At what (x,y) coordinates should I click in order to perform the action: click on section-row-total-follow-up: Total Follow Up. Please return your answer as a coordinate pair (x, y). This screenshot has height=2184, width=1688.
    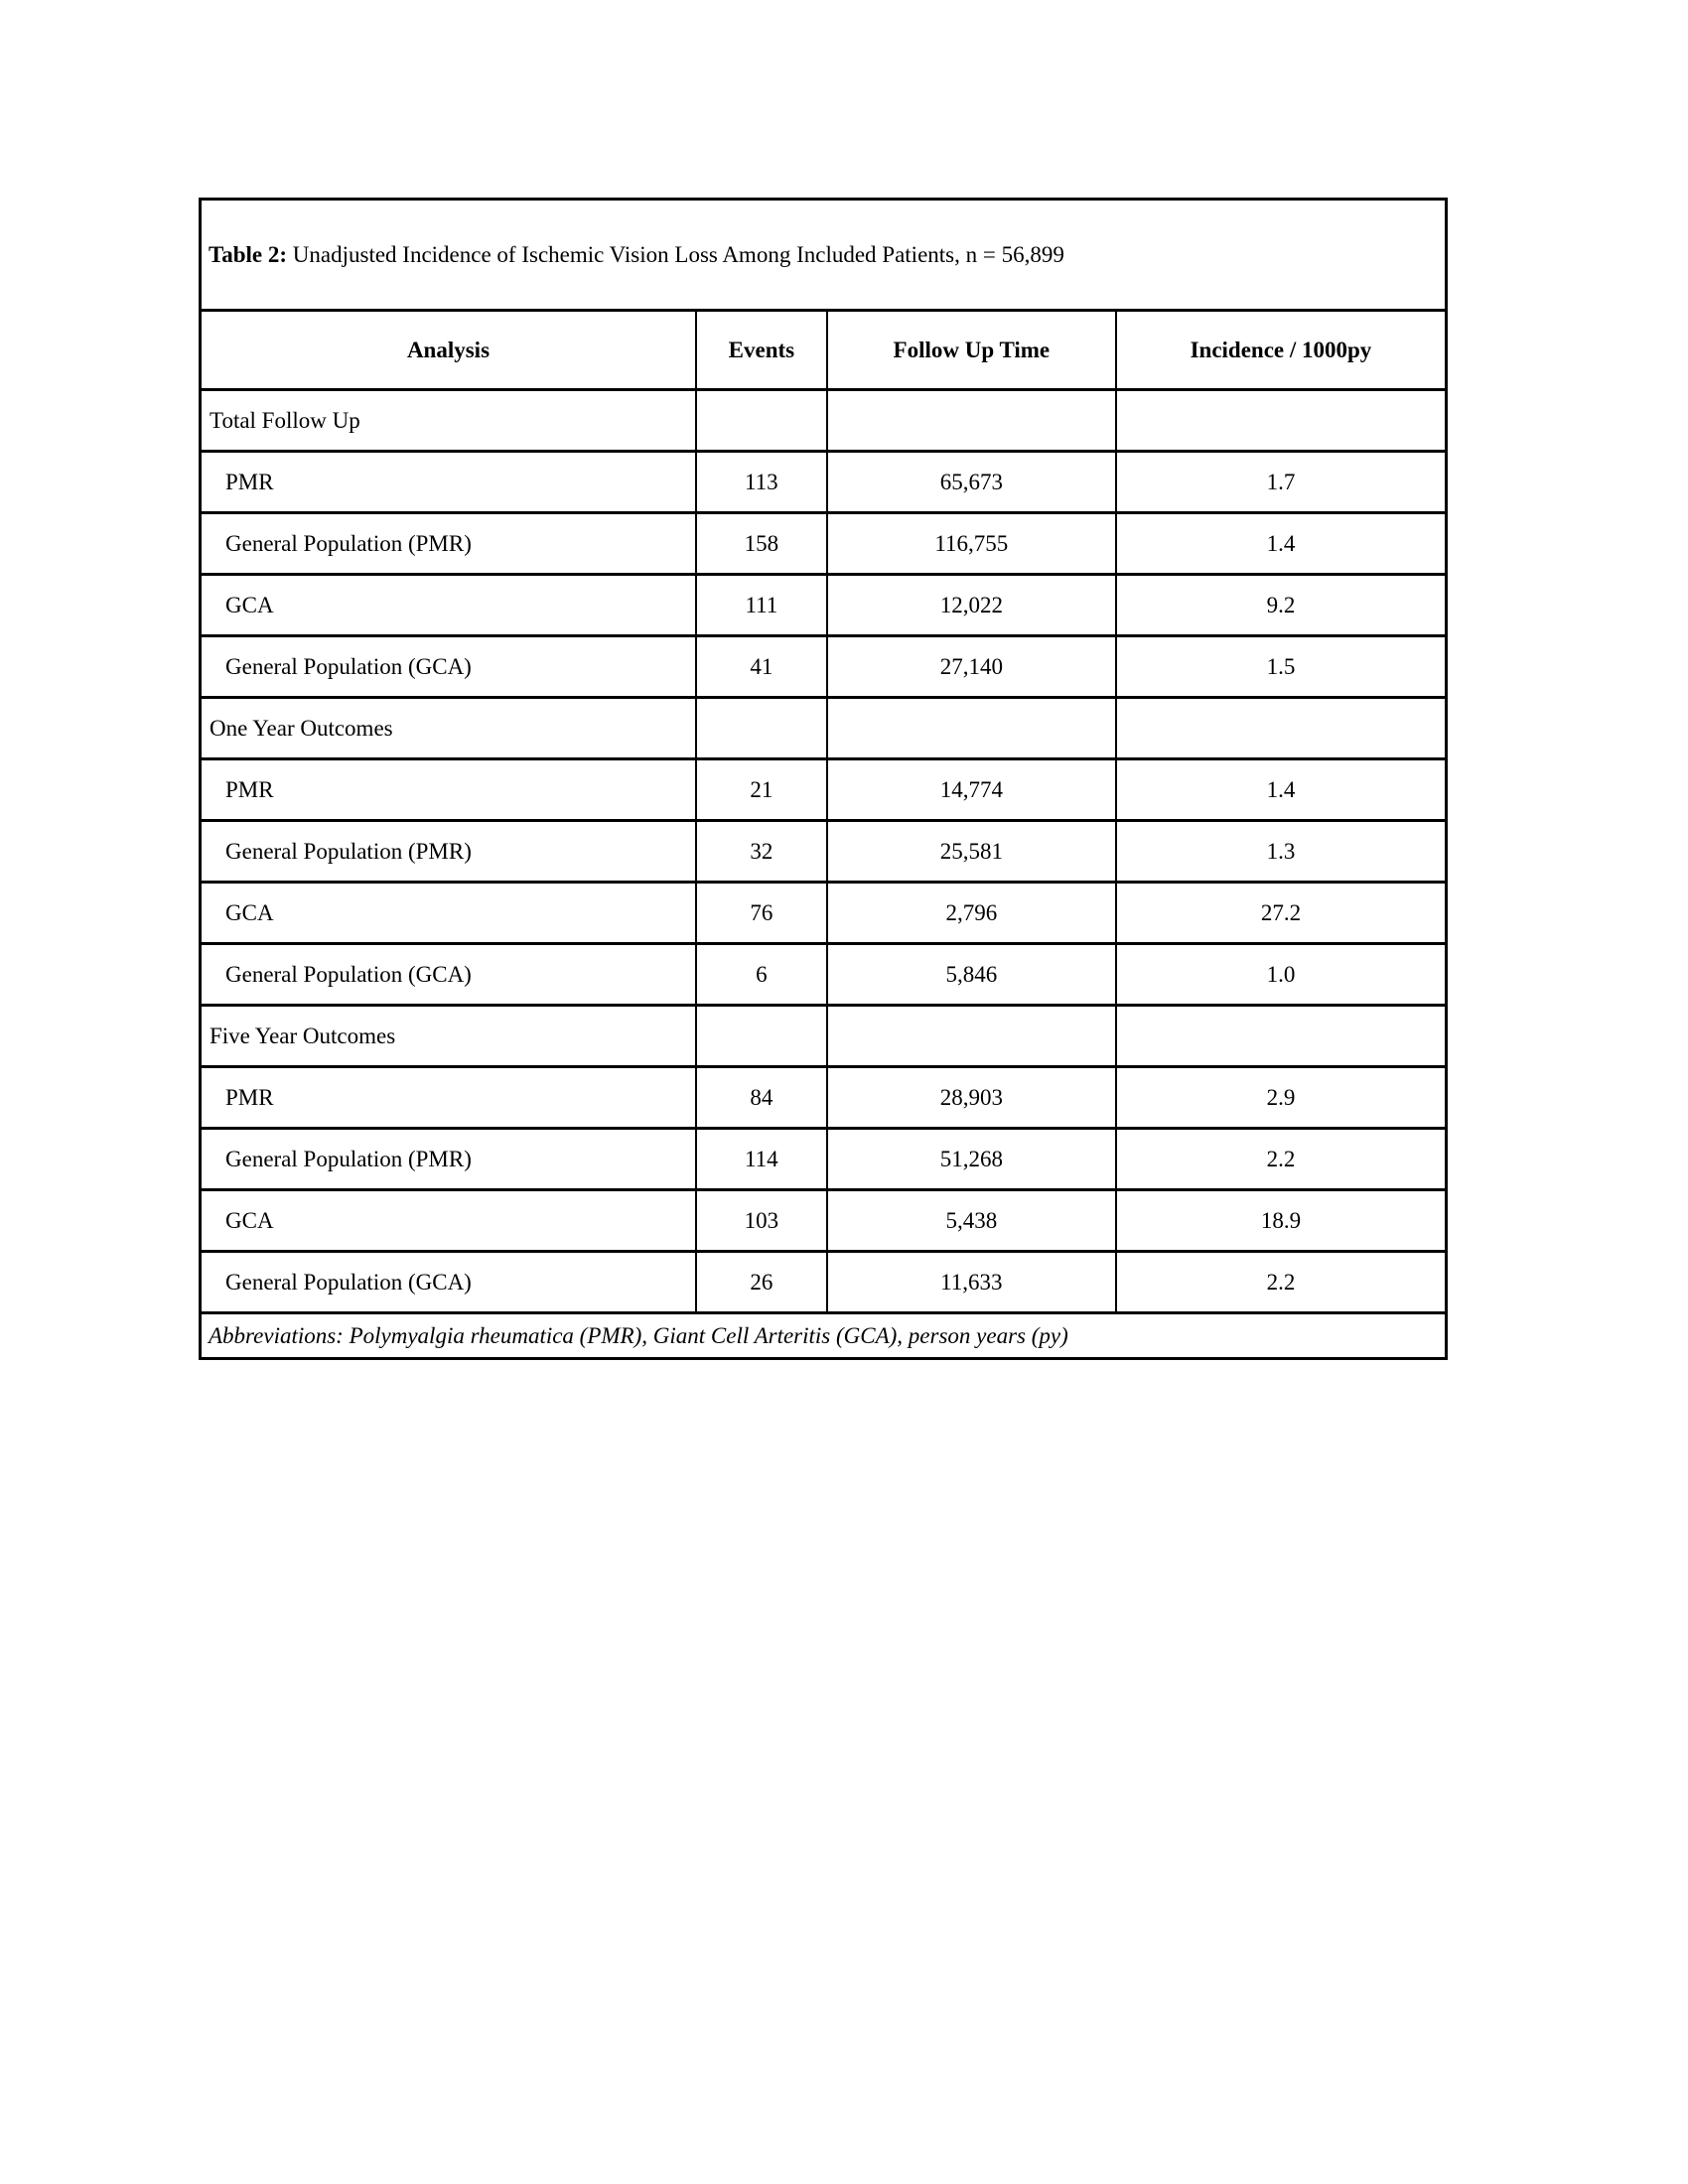
    Looking at the image, I should click on (823, 420).